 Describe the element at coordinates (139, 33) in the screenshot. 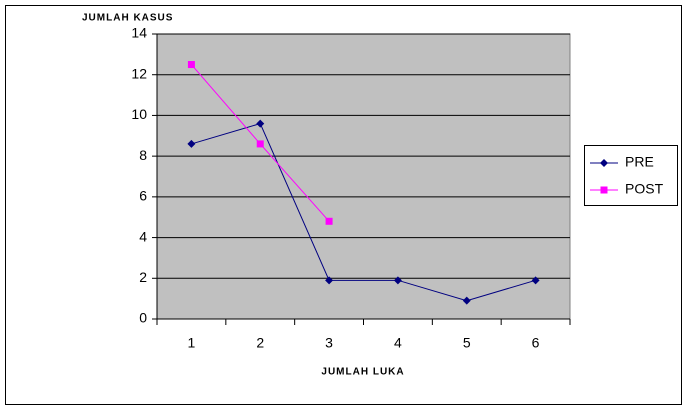

I see `y-tick-label: 14` at that location.